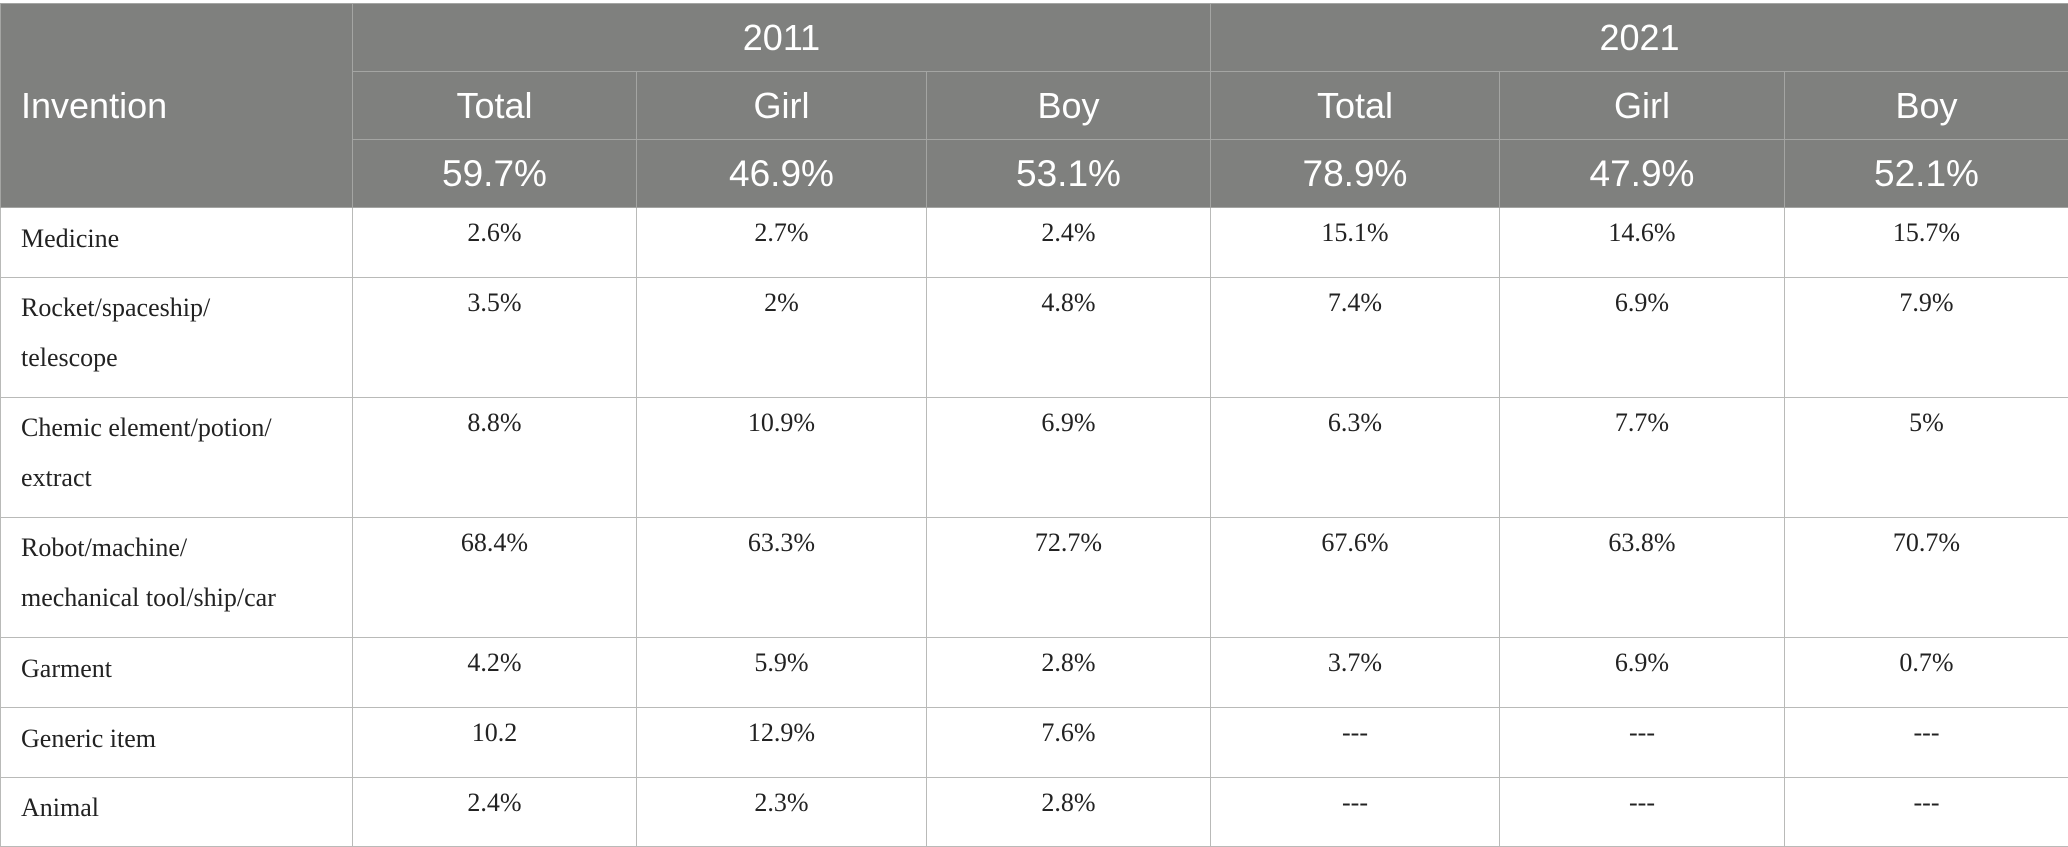 The height and width of the screenshot is (847, 2068). Describe the element at coordinates (782, 38) in the screenshot. I see `year-header-2011: 2011` at that location.